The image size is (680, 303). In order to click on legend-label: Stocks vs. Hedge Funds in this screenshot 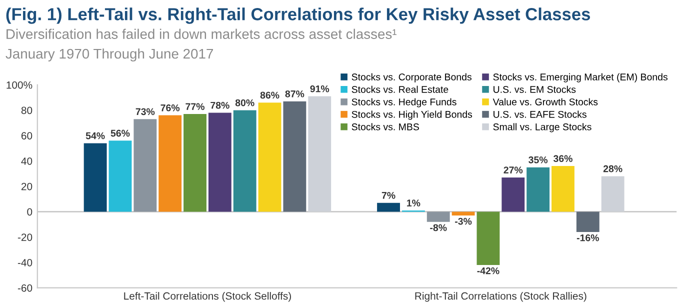, I will do `click(404, 103)`.